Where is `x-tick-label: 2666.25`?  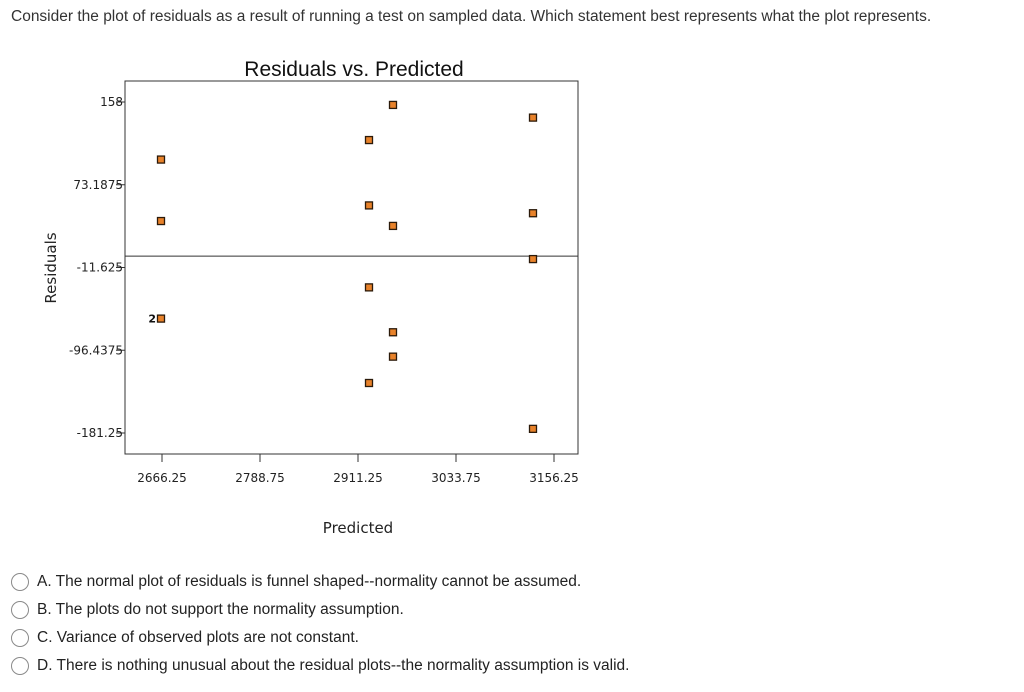 x-tick-label: 2666.25 is located at coordinates (162, 478).